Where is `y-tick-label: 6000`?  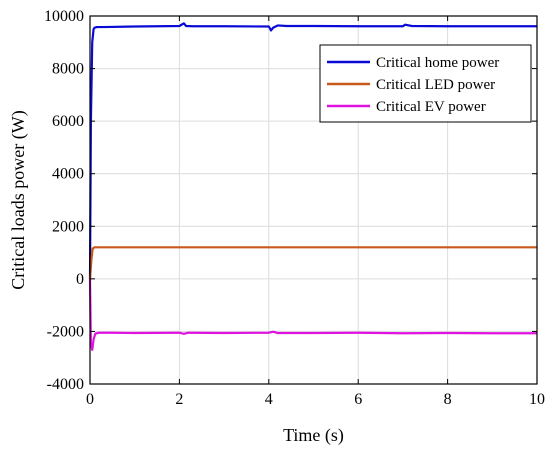
y-tick-label: 6000 is located at coordinates (68, 121).